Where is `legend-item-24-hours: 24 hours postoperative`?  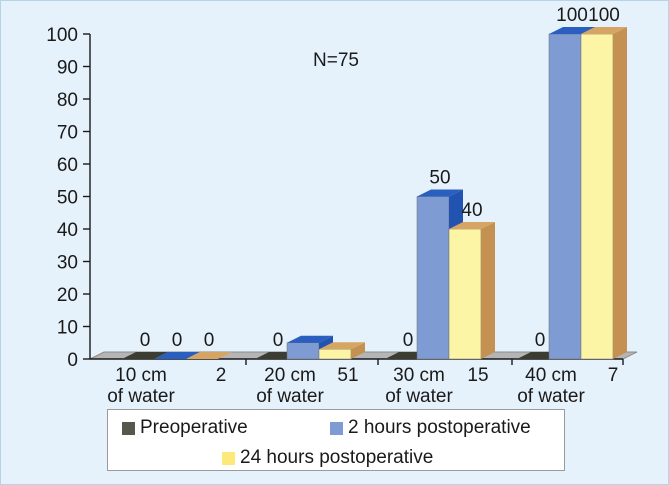
legend-item-24-hours: 24 hours postoperative is located at coordinates (327, 458).